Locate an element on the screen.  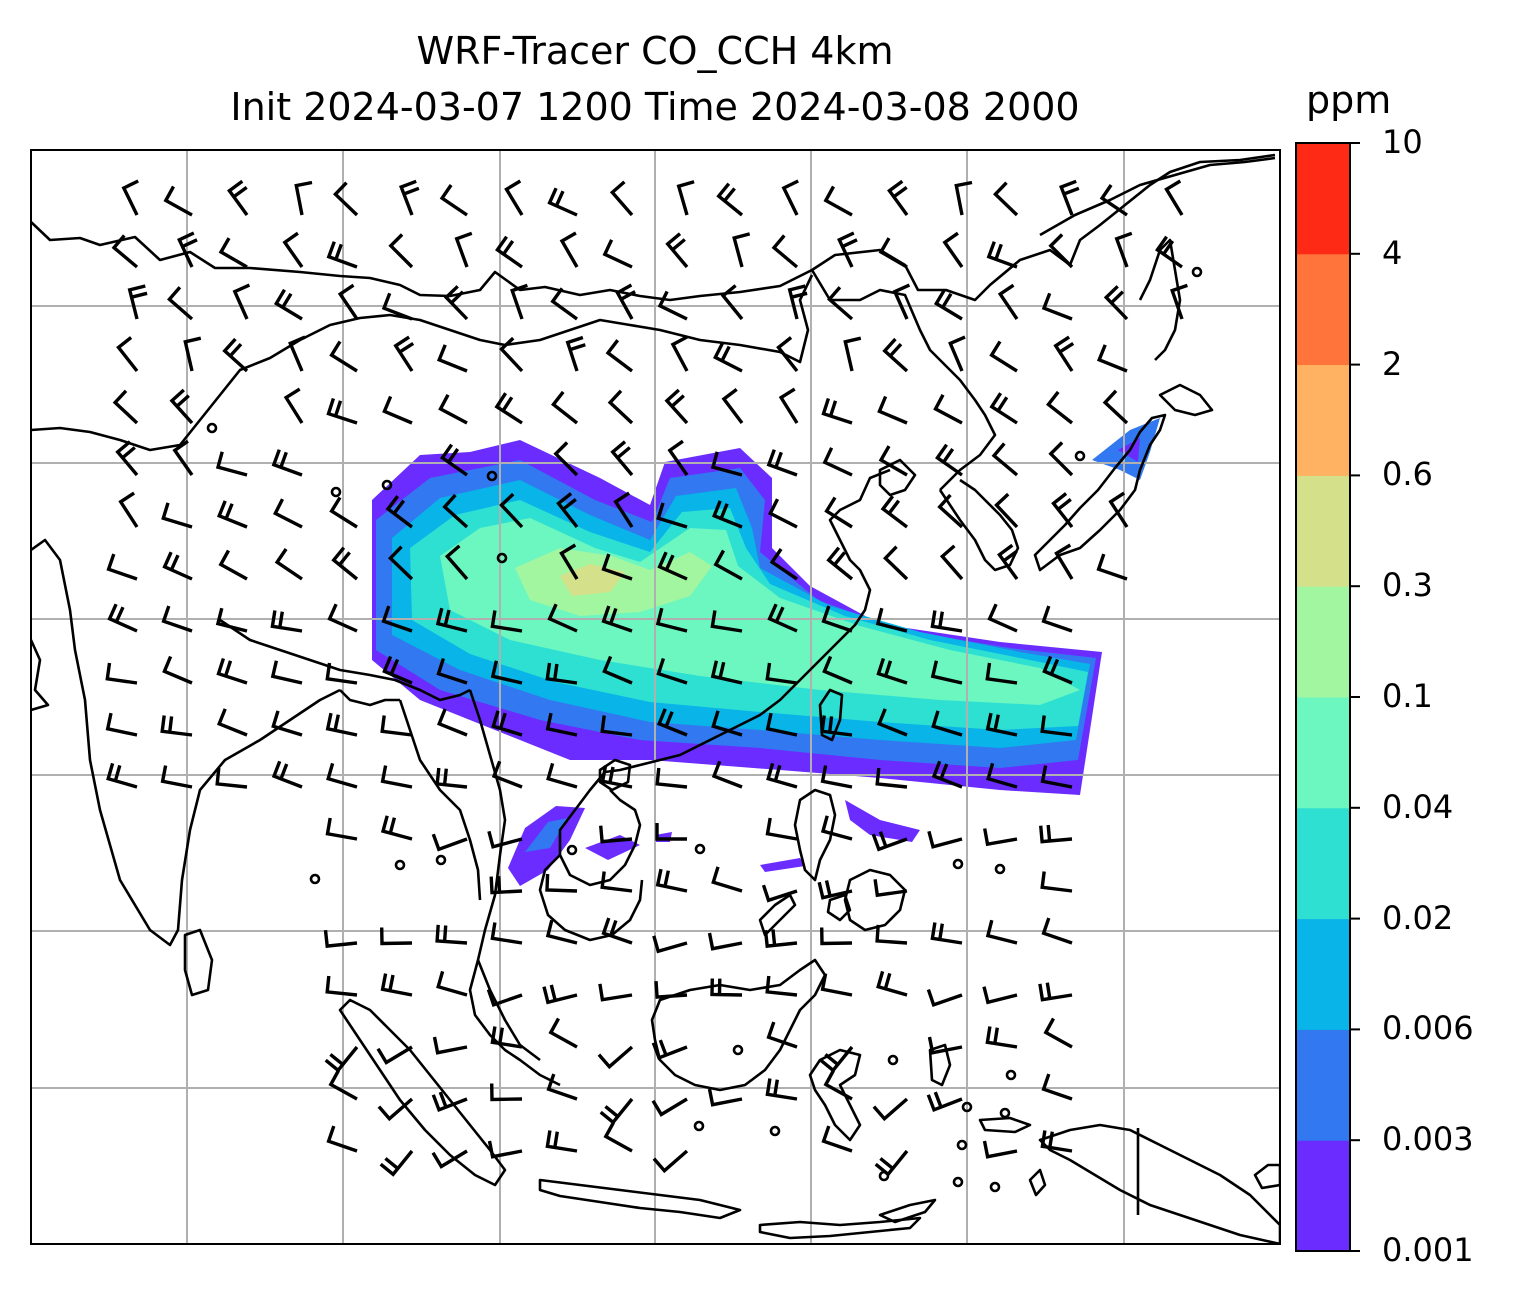
coast-newguinea is located at coordinates (1159, 1183).